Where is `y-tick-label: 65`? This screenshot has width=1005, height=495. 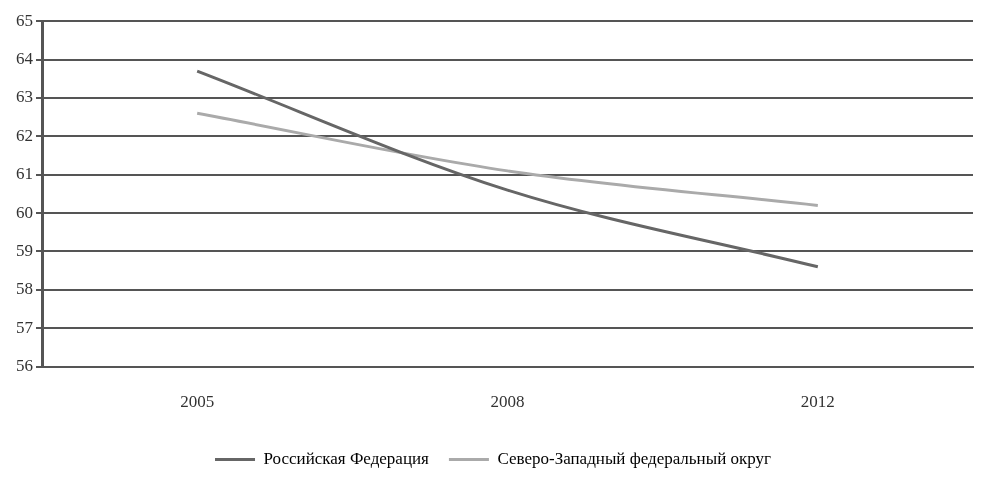 y-tick-label: 65 is located at coordinates (24, 20).